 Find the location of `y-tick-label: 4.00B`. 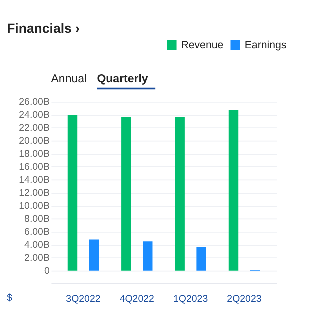

y-tick-label: 4.00B is located at coordinates (37, 245).